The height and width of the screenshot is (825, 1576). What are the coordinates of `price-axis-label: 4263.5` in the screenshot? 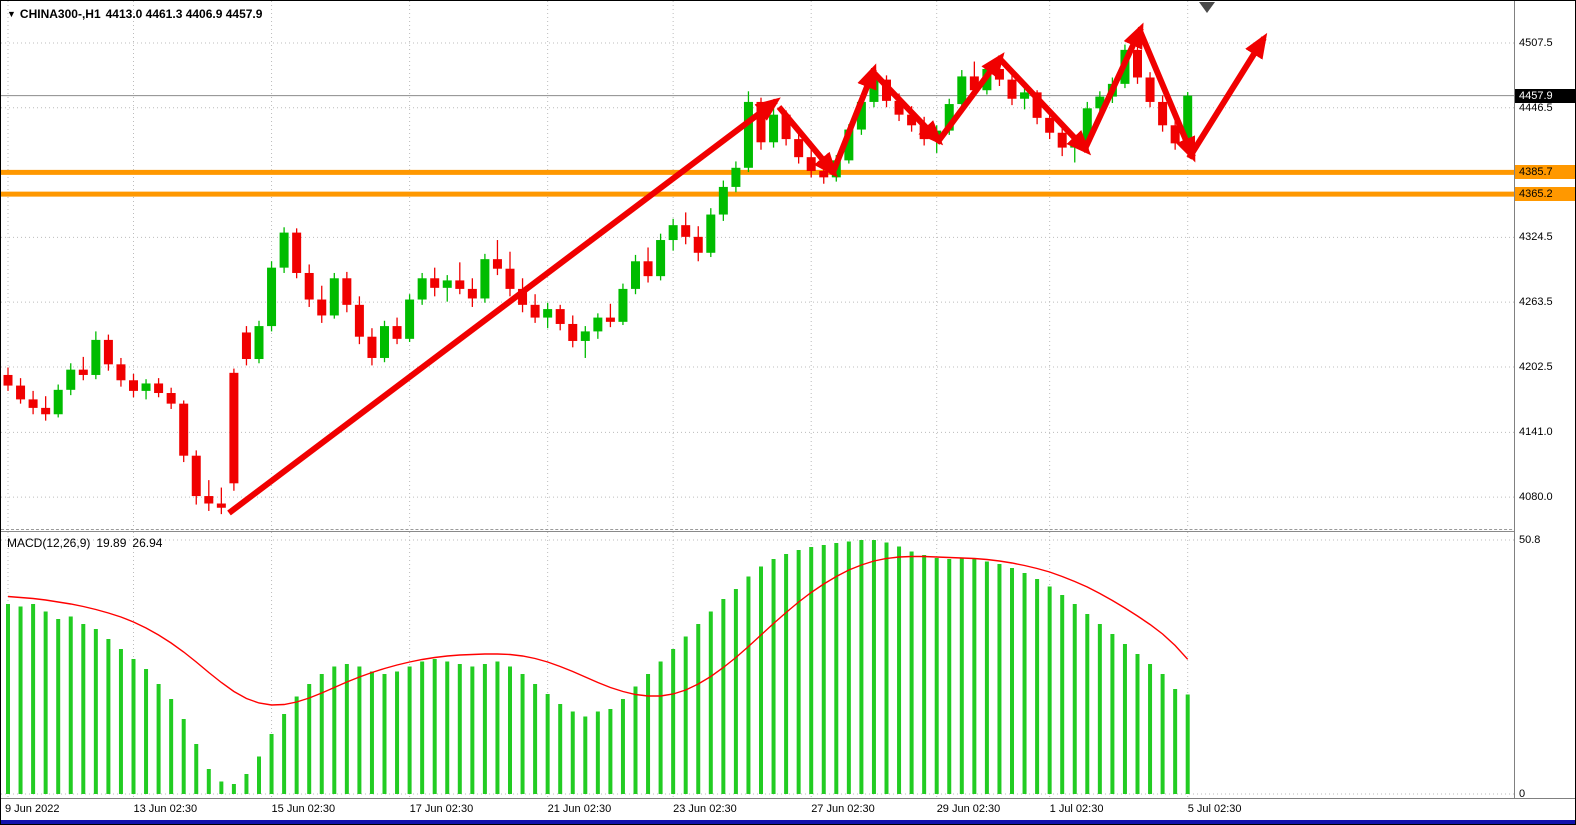 It's located at (1536, 302).